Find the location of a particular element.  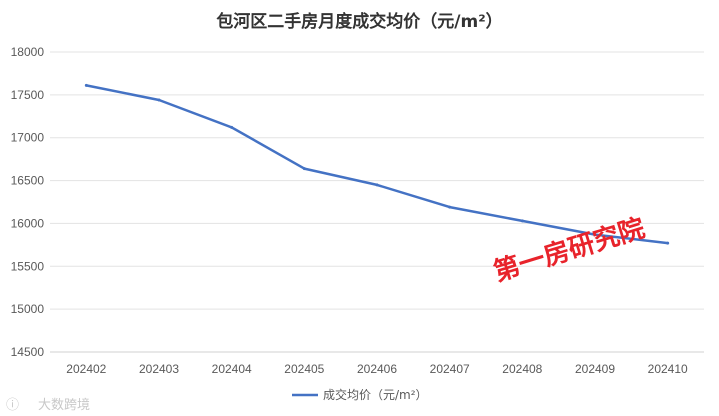

y-tick-label: 17500 is located at coordinates (28, 95).